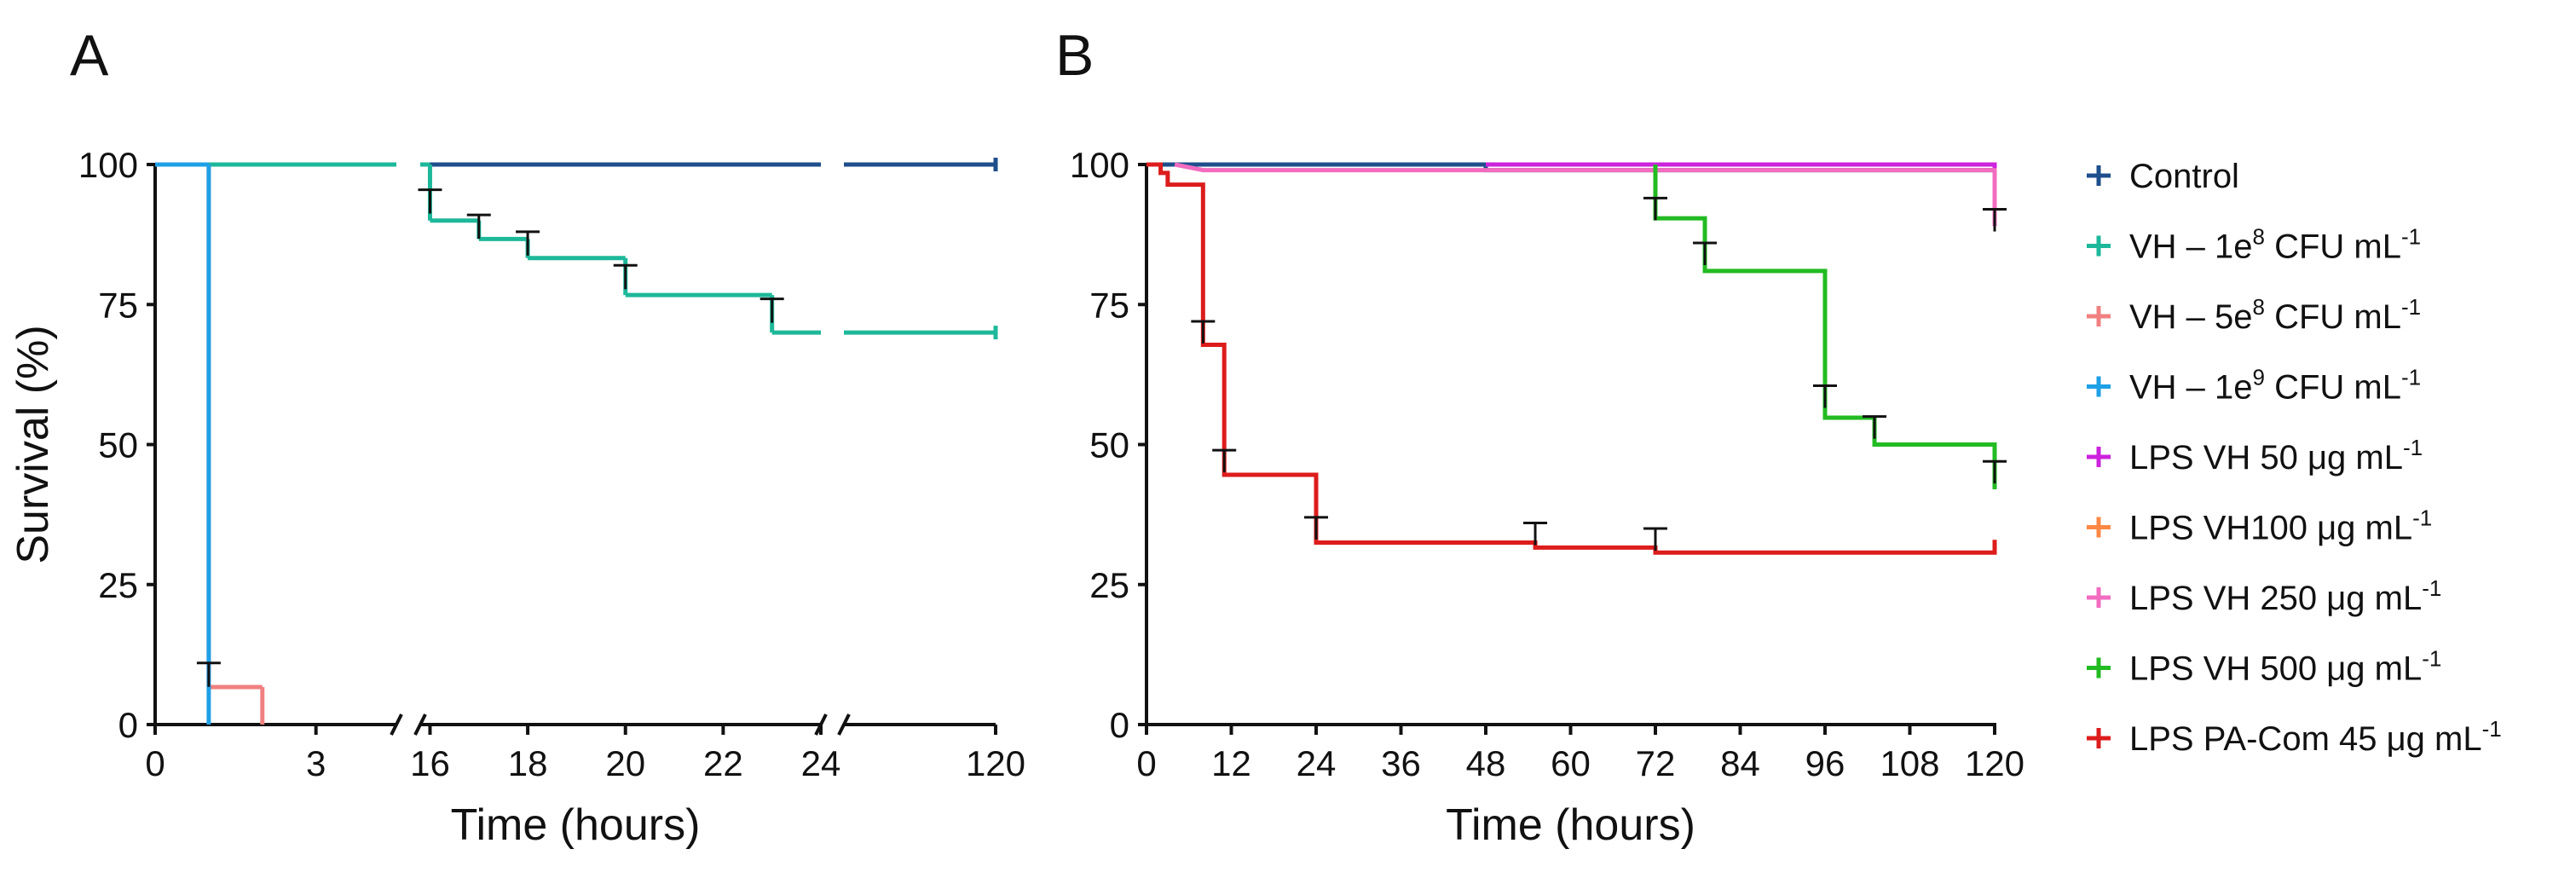 This screenshot has width=2576, height=878. What do you see at coordinates (2270, 528) in the screenshot?
I see `legend-label-text: LPS VH100 μg mL` at bounding box center [2270, 528].